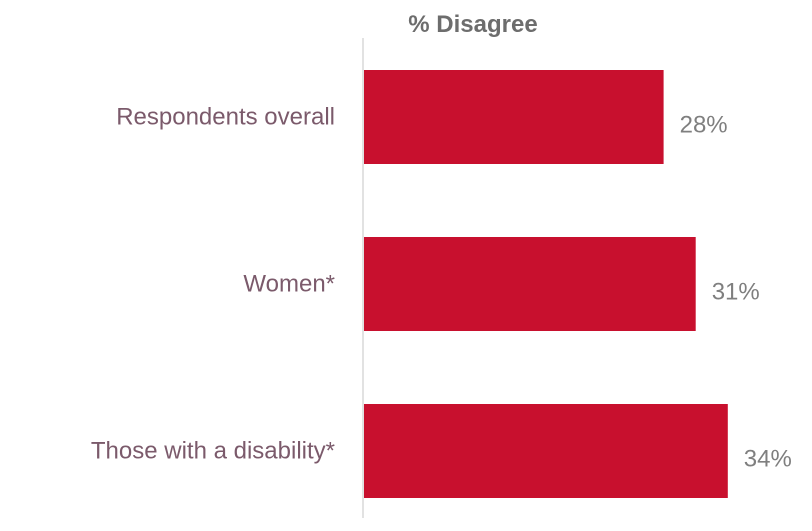 The height and width of the screenshot is (531, 812). What do you see at coordinates (472, 24) in the screenshot?
I see `chart-header: % Disagree` at bounding box center [472, 24].